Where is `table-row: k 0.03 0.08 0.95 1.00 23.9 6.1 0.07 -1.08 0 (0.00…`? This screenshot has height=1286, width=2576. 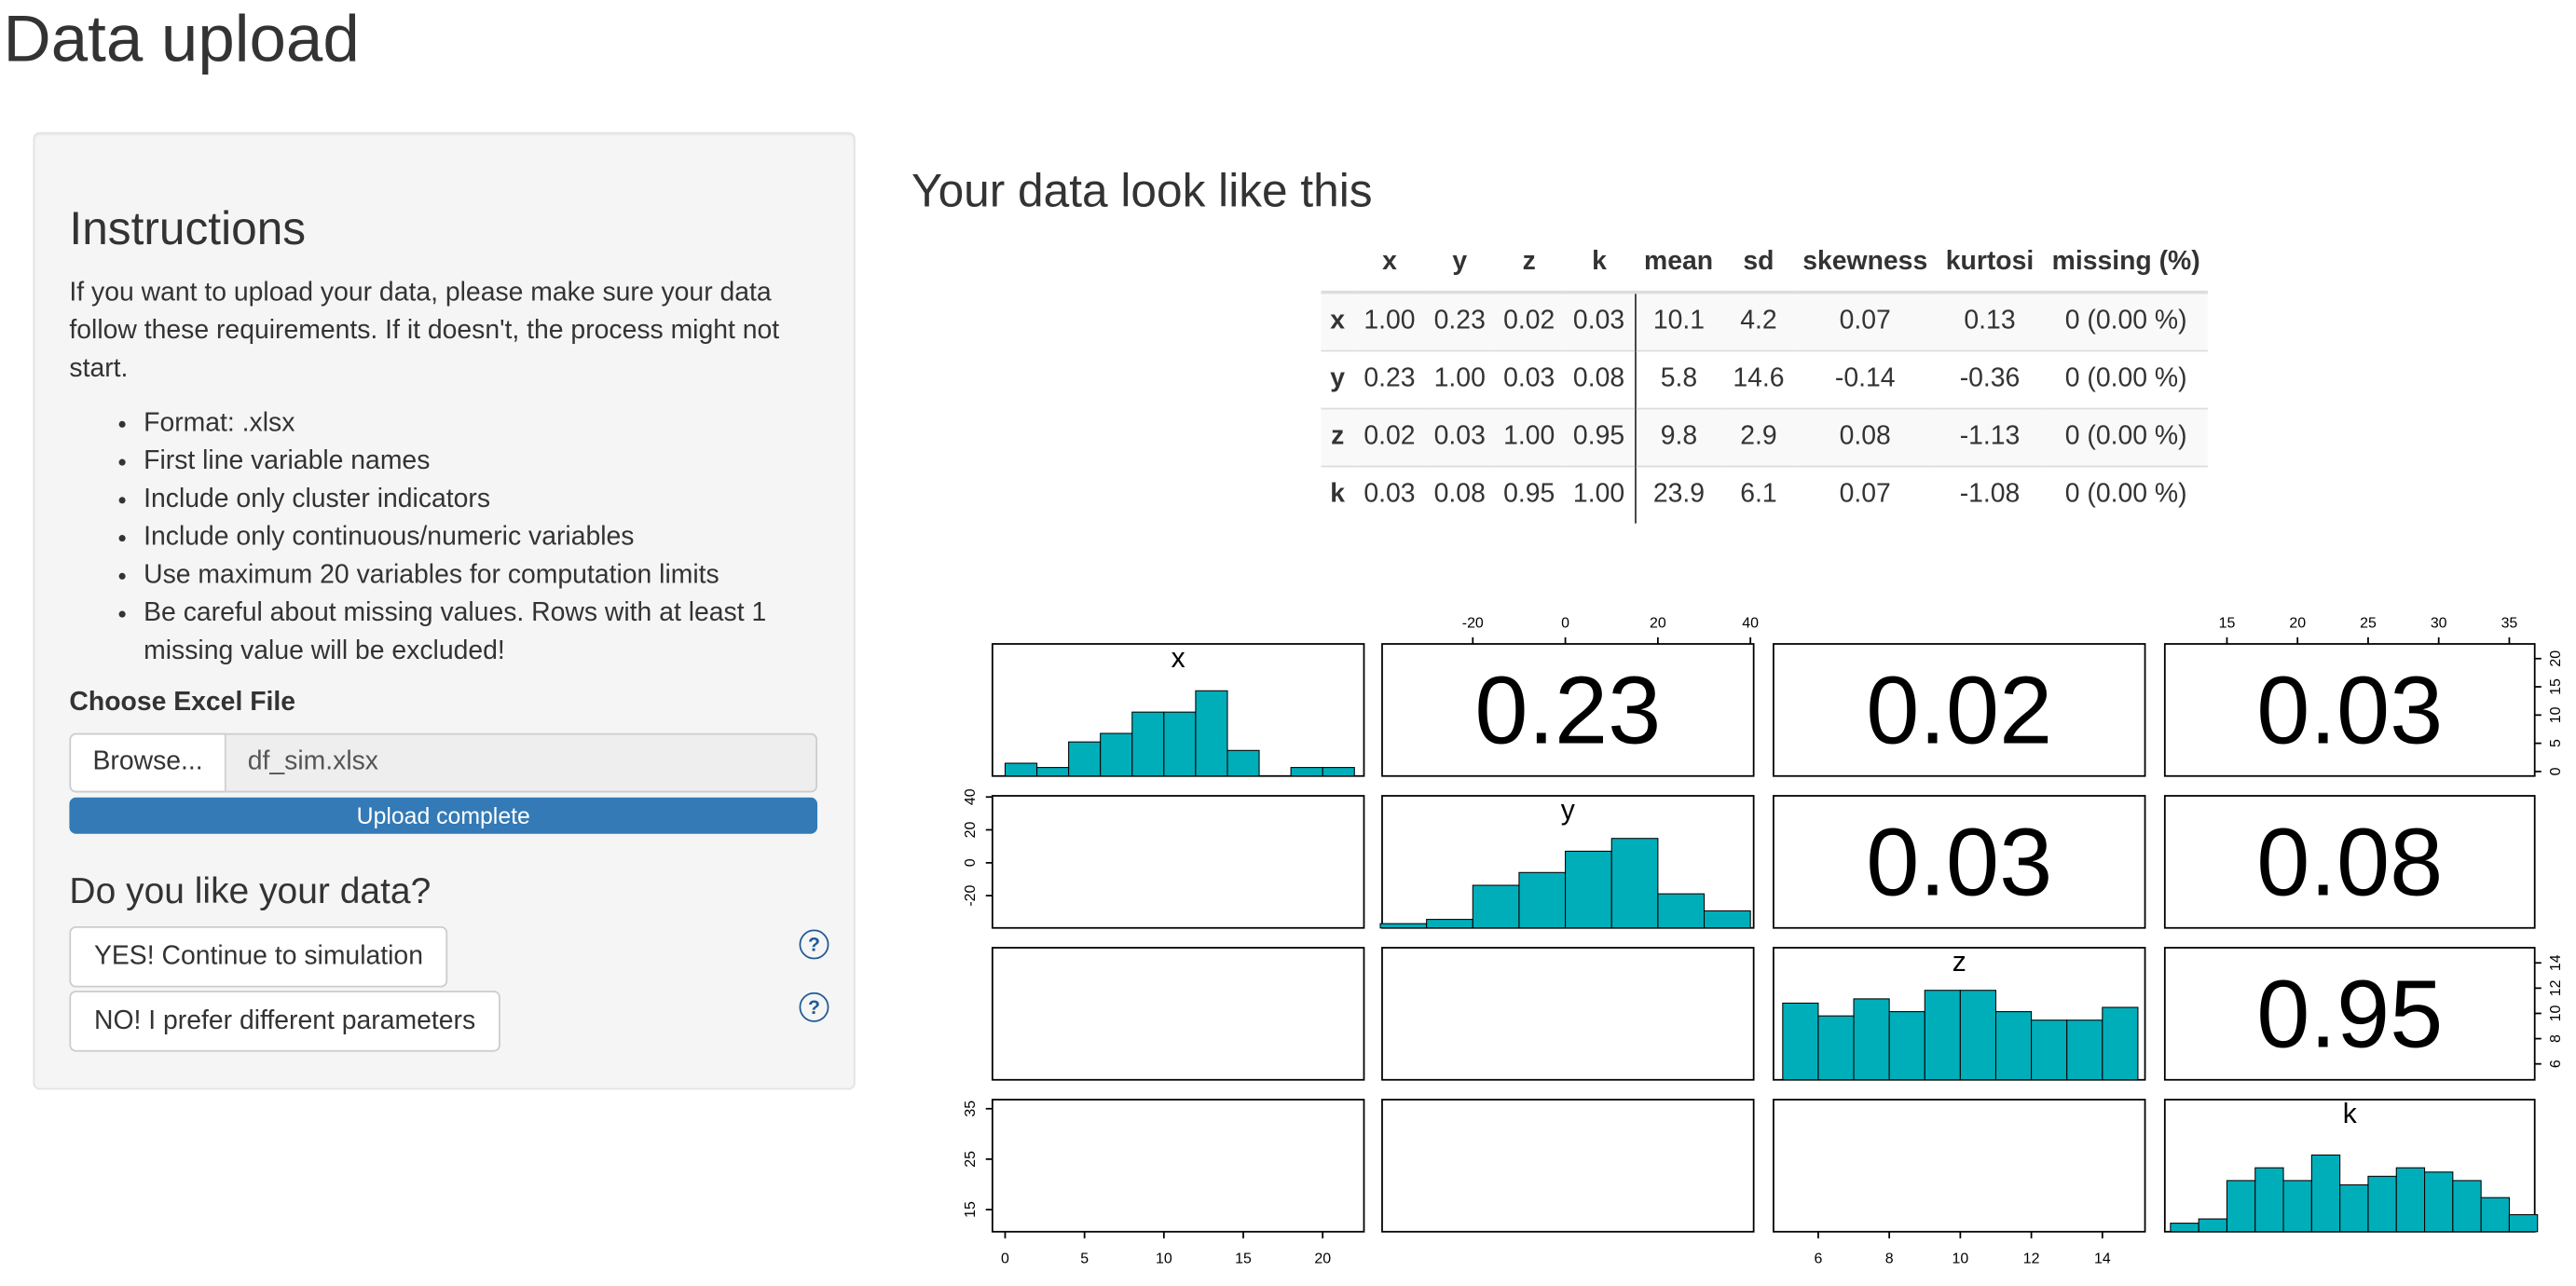
table-row: k 0.03 0.08 0.95 1.00 23.9 6.1 0.07 -1.08 0 (0.00… is located at coordinates (1764, 494).